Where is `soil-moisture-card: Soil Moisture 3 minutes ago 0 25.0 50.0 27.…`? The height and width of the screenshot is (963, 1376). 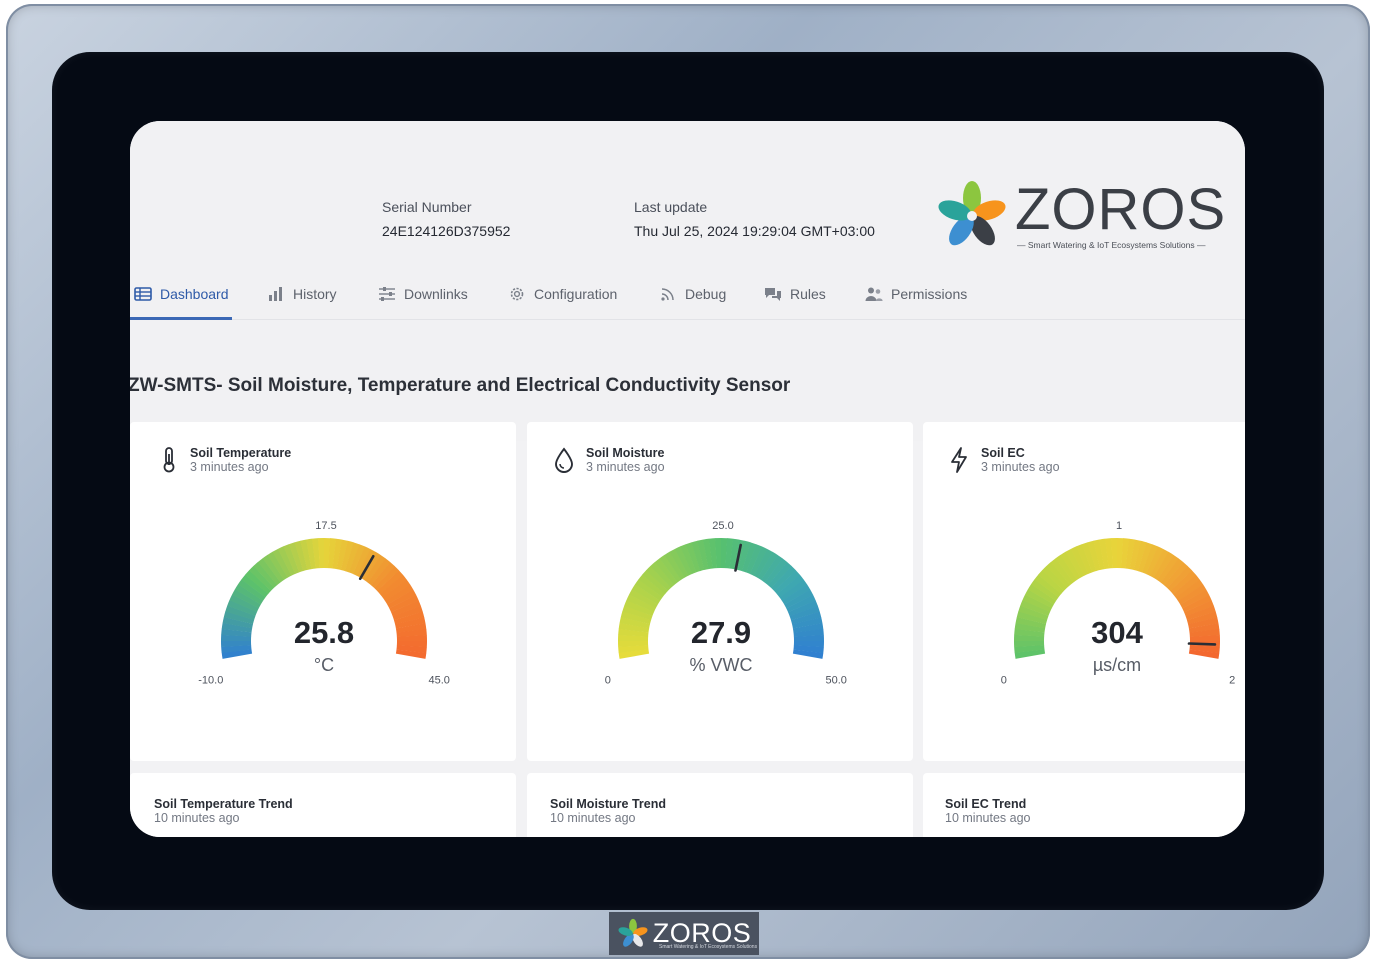 soil-moisture-card: Soil Moisture 3 minutes ago 0 25.0 50.0 27.… is located at coordinates (720, 591).